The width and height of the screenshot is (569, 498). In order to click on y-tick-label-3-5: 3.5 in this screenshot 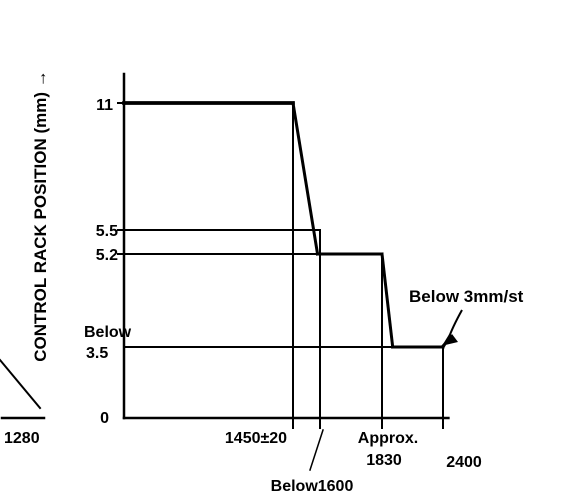, I will do `click(97, 353)`.